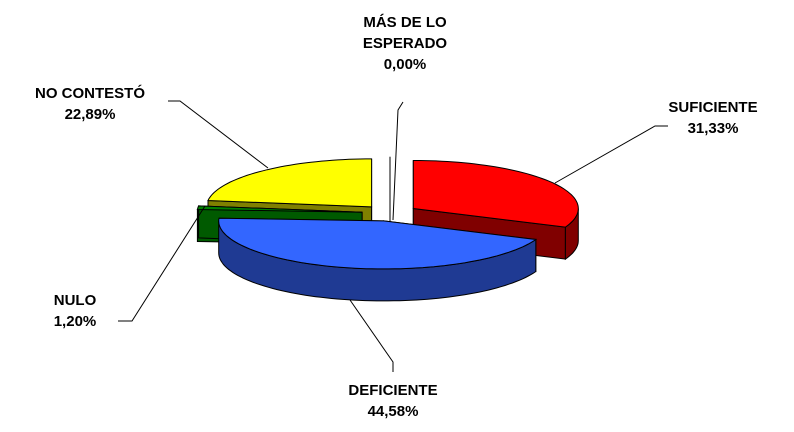 The height and width of the screenshot is (432, 794). Describe the element at coordinates (393, 390) in the screenshot. I see `label-name: DEFICIENTE` at that location.